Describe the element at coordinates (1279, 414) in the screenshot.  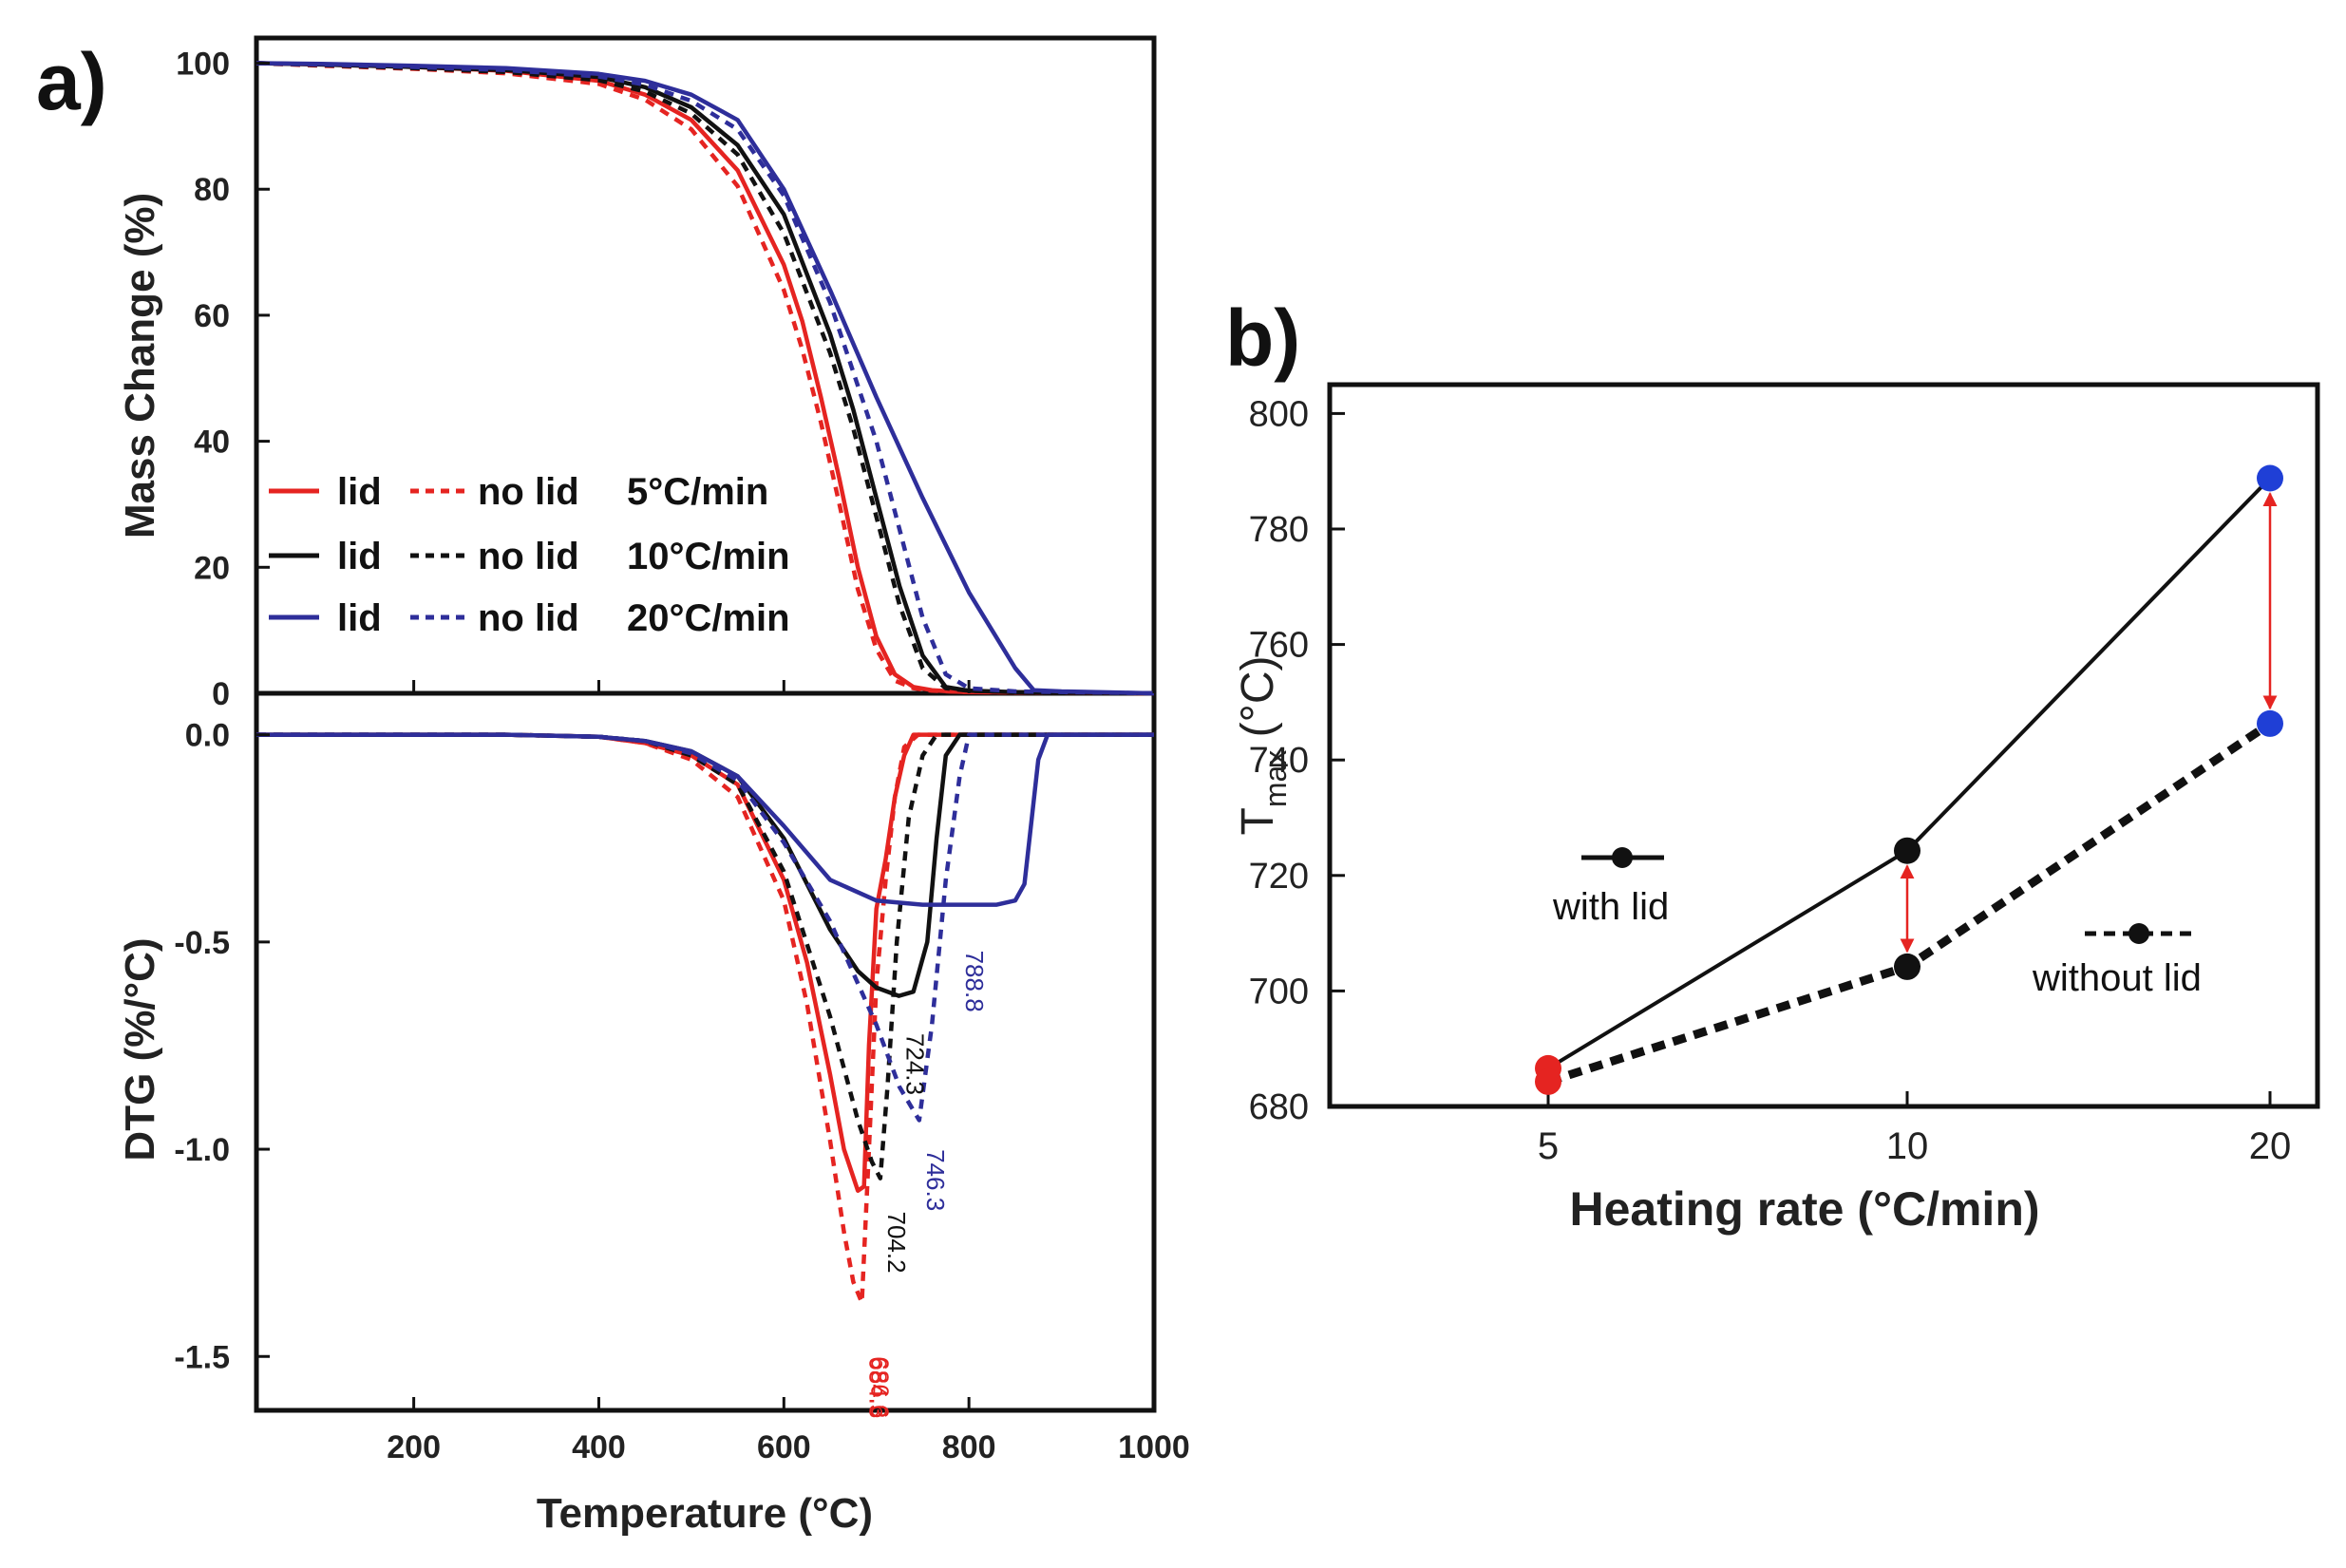
I see `tmax-ytick-label-800: 800` at that location.